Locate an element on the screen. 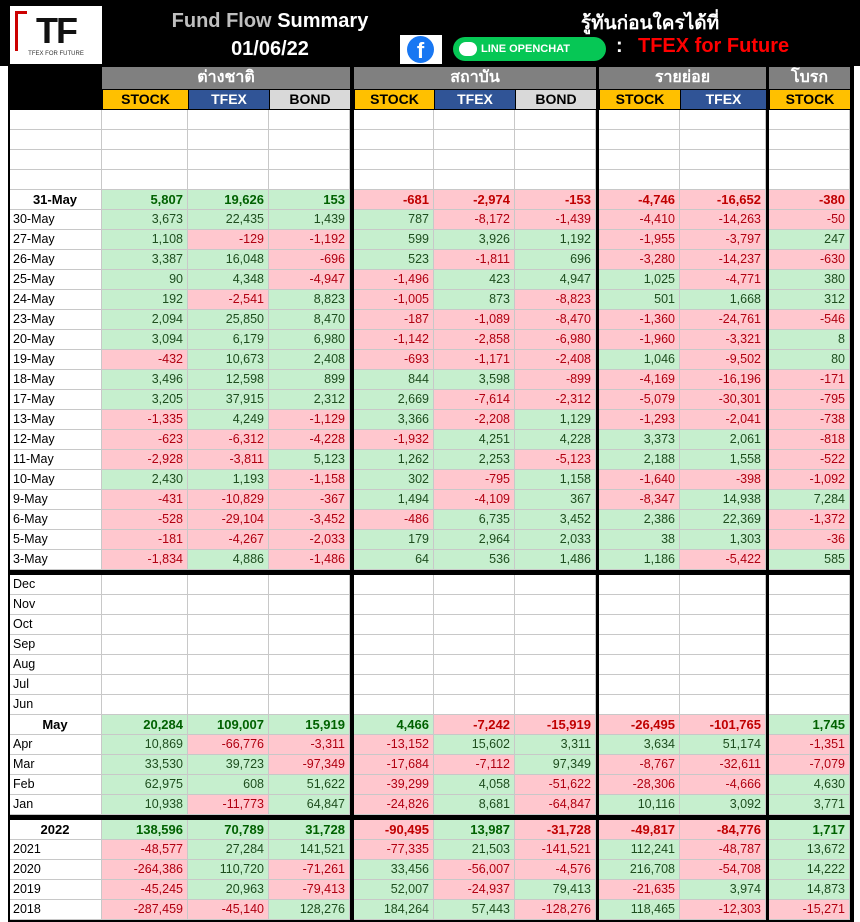 The height and width of the screenshot is (922, 860). cell: -129 is located at coordinates (228, 240).